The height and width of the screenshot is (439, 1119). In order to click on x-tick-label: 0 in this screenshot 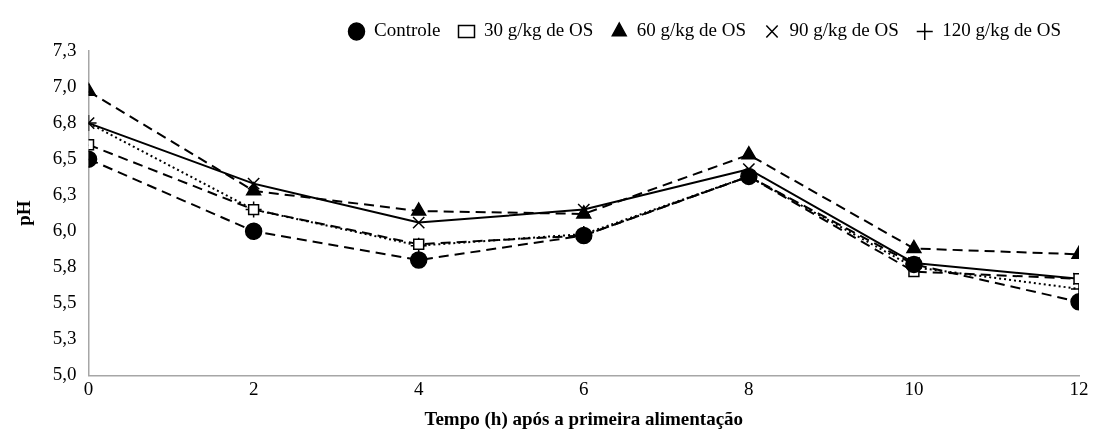, I will do `click(88, 388)`.